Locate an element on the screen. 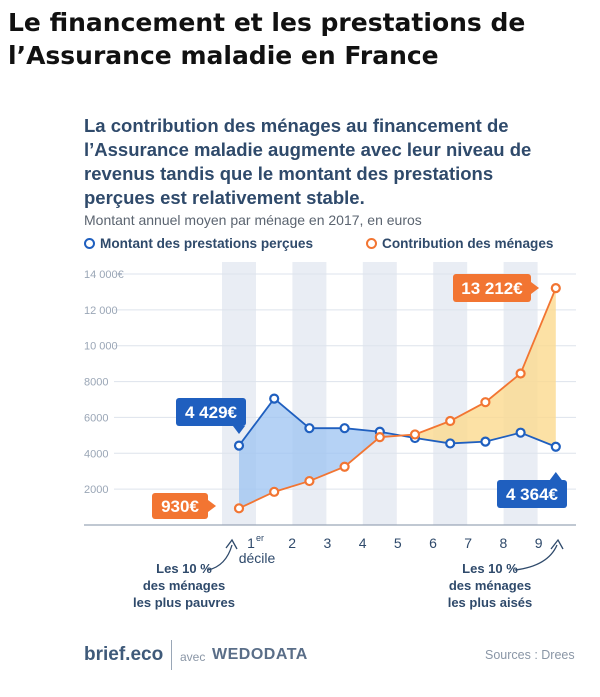 This screenshot has height=697, width=600. x-tick-label: 8 is located at coordinates (504, 543).